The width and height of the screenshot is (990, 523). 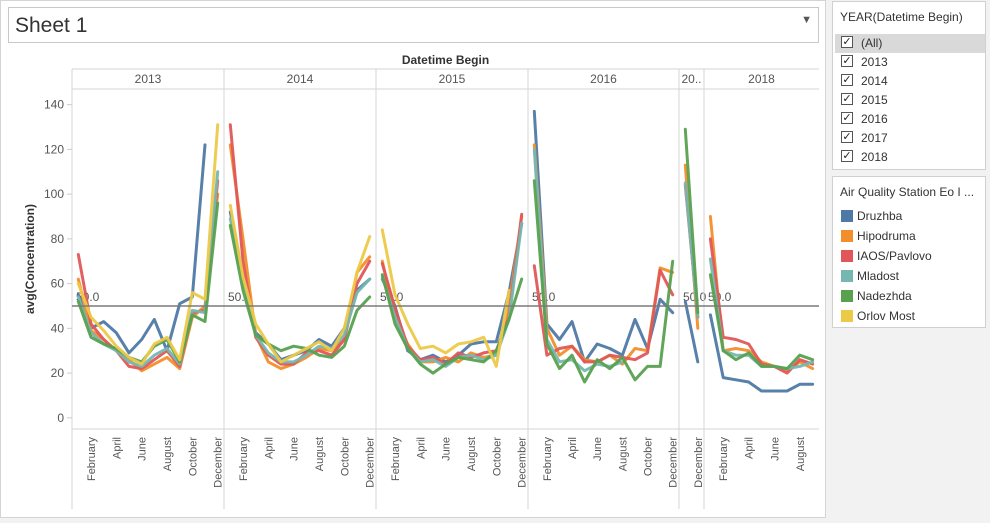 What do you see at coordinates (910, 62) in the screenshot?
I see `year-filter-item: ✓ 2013` at bounding box center [910, 62].